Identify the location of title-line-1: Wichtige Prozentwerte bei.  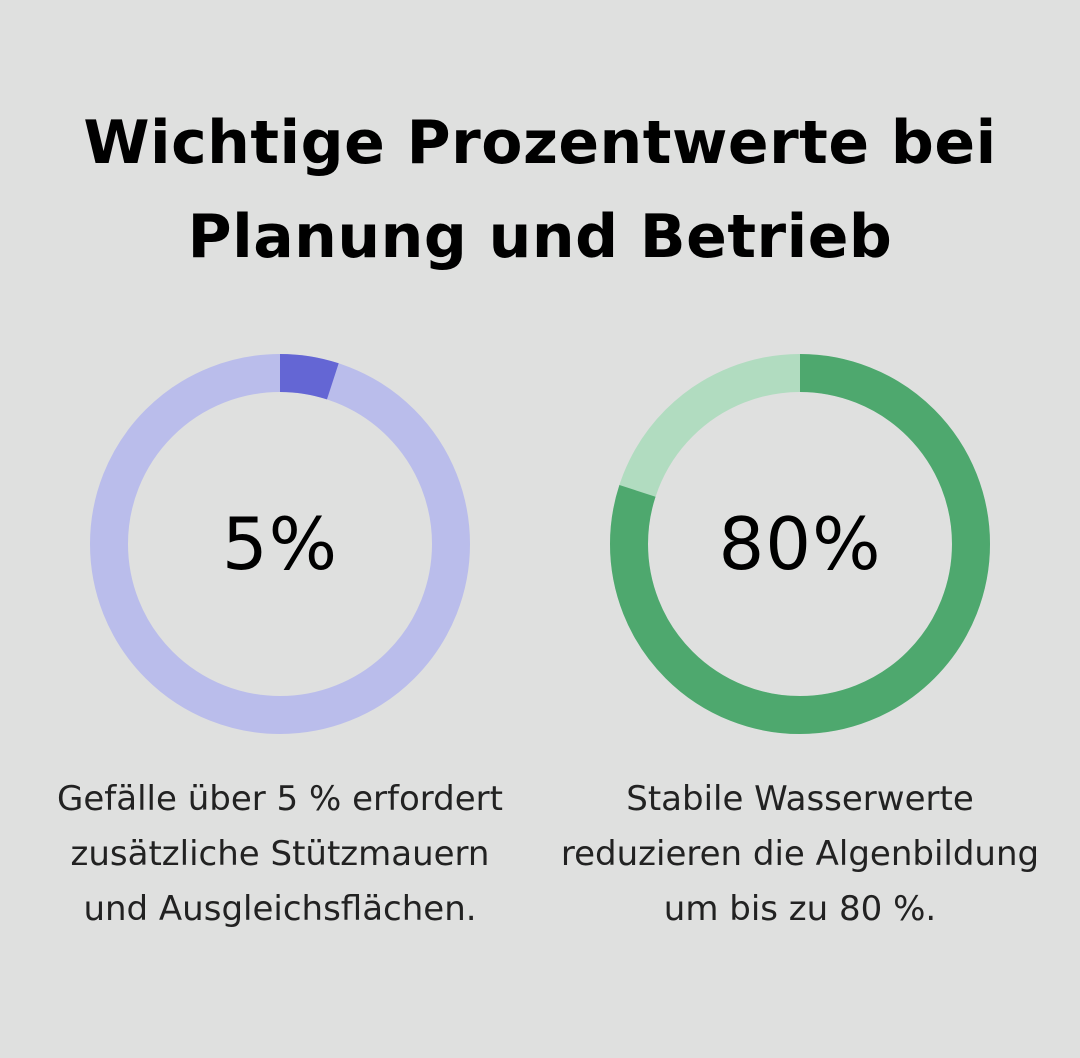
(540, 143).